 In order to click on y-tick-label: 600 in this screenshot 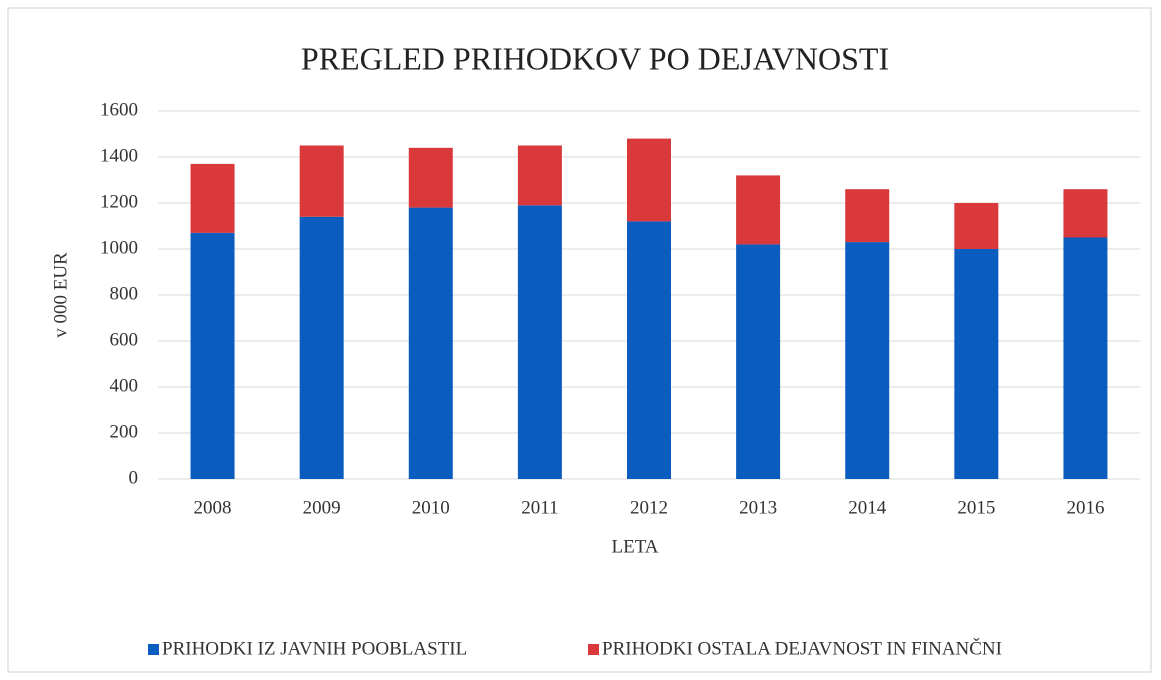, I will do `click(124, 339)`.